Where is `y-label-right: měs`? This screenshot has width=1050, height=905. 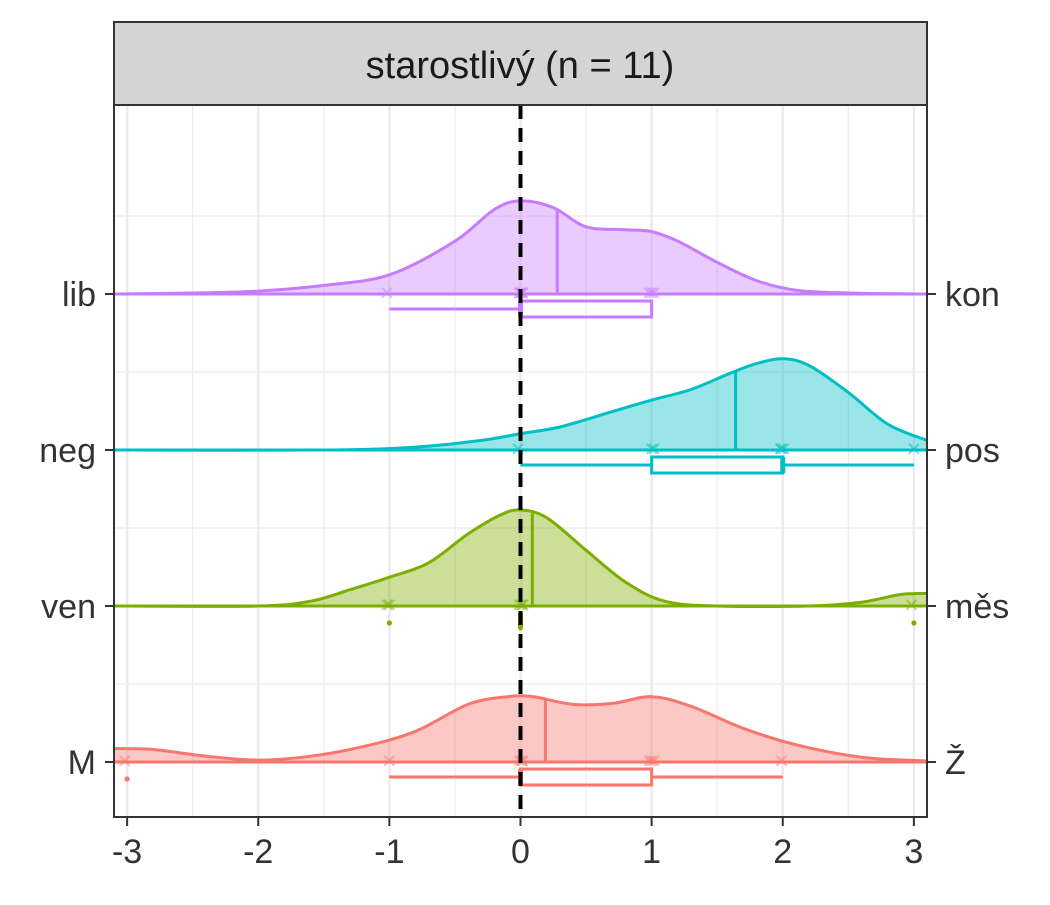
y-label-right: měs is located at coordinates (977, 607).